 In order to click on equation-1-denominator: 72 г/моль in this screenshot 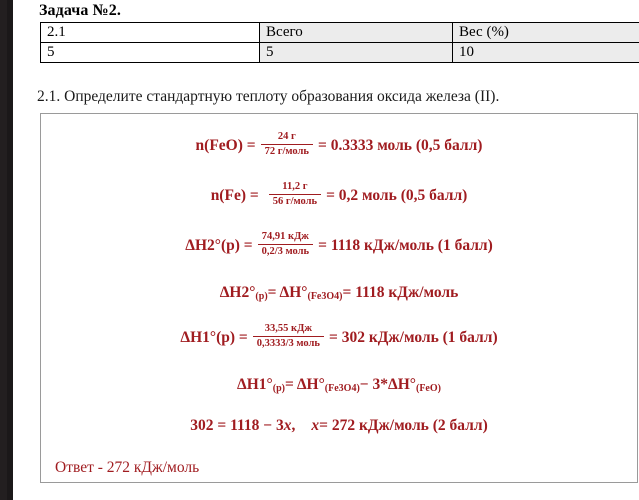, I will do `click(286, 151)`.